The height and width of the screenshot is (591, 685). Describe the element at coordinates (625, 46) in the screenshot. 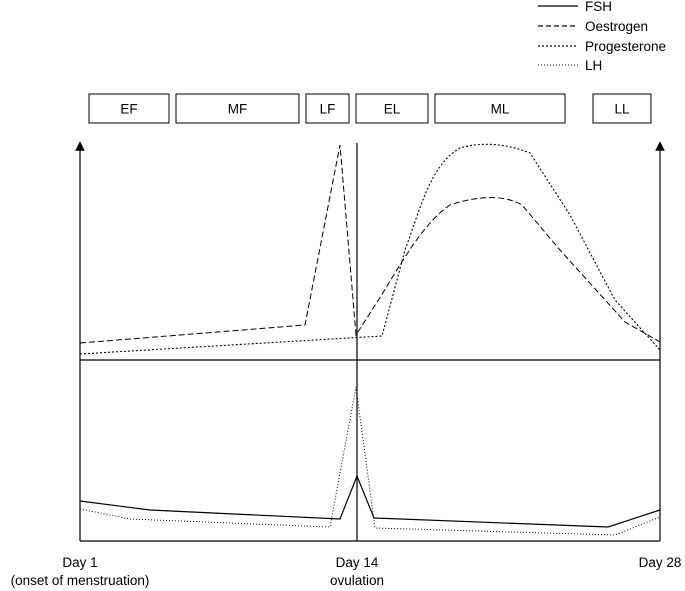

I see `legend-label-progesterone: Progesterone` at that location.